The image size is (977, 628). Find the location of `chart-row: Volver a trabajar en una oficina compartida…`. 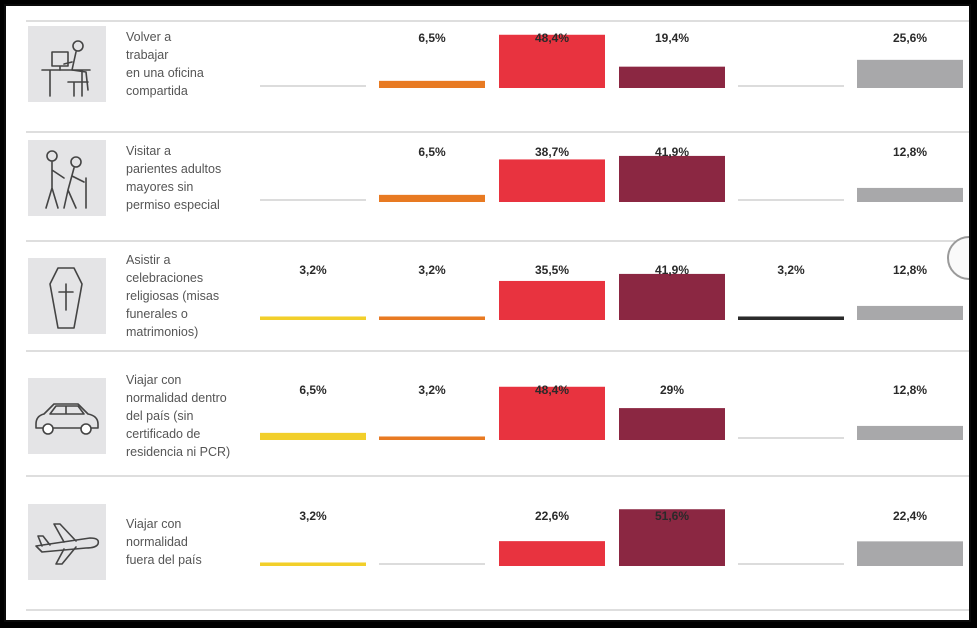

chart-row: Volver a trabajar en una oficina compartida… is located at coordinates (495, 64).